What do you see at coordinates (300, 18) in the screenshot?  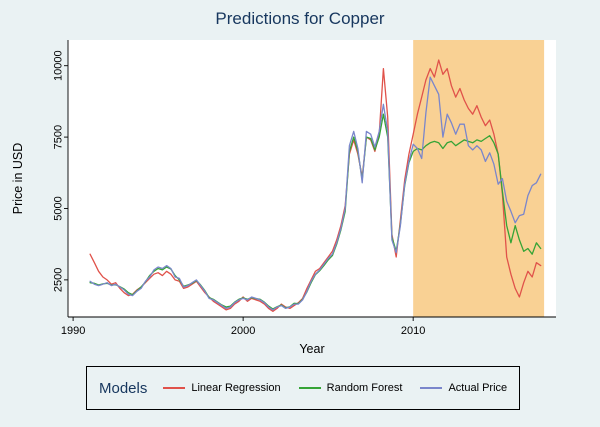 I see `chart-title: Predictions for Copper` at bounding box center [300, 18].